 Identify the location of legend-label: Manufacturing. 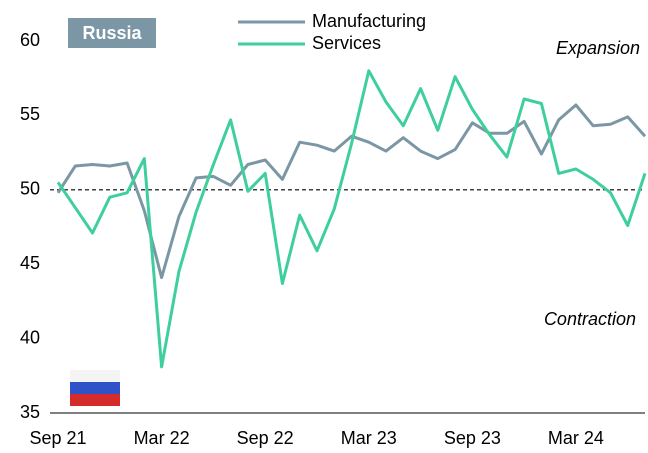
(369, 21).